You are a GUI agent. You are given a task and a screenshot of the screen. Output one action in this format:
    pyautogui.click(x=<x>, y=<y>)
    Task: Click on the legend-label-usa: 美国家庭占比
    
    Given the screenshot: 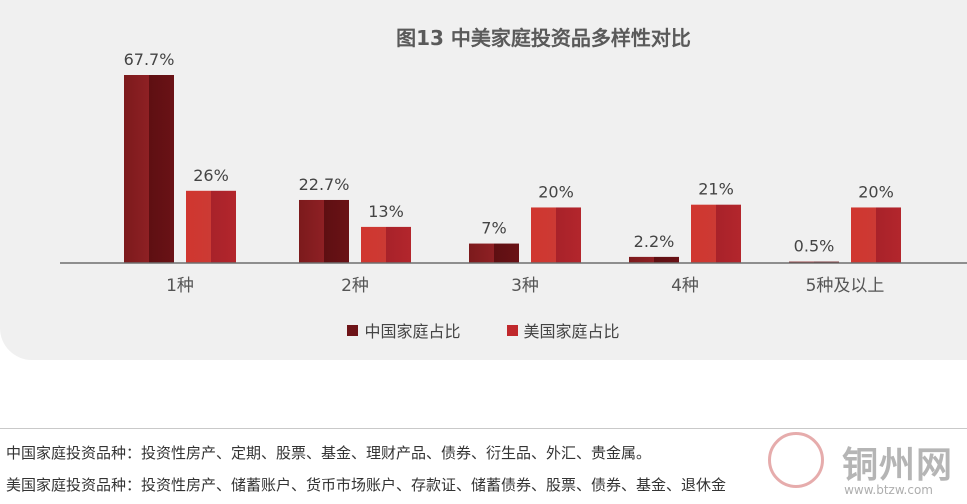 What is the action you would take?
    pyautogui.click(x=571, y=331)
    